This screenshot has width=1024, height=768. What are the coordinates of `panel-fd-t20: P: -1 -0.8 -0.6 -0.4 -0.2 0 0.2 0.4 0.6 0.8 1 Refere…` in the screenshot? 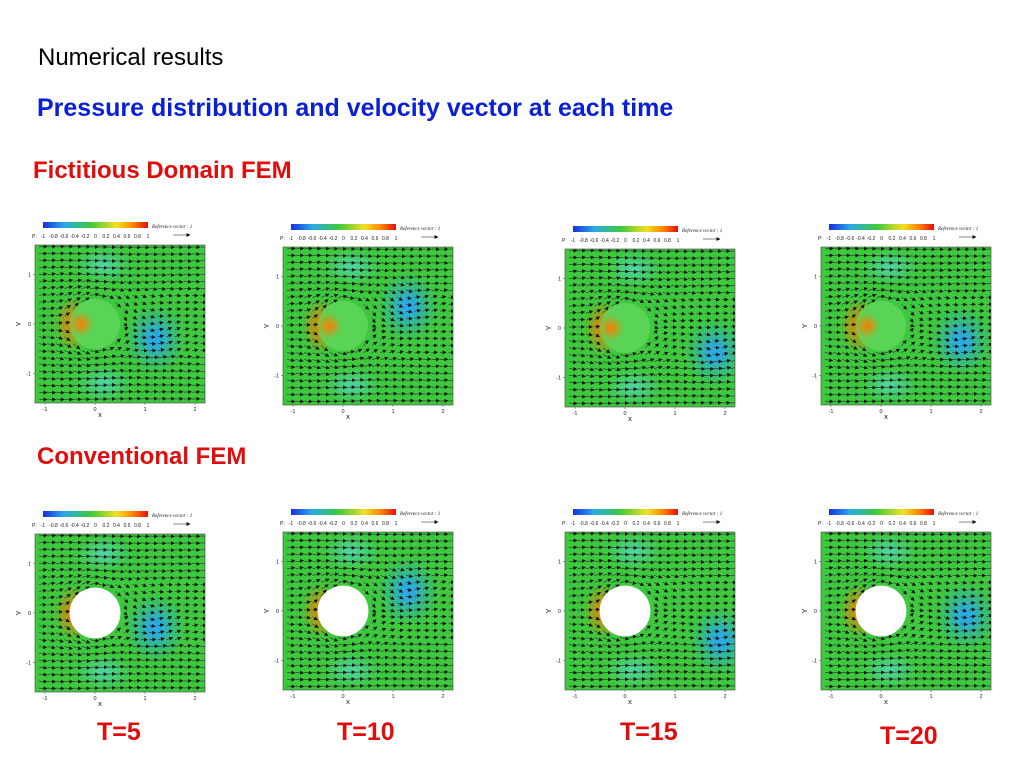 It's located at (901, 320).